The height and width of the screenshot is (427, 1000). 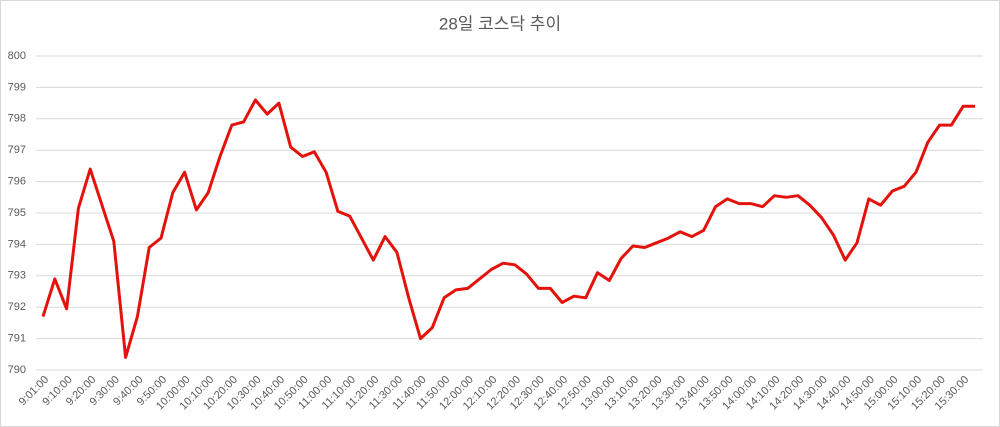 What do you see at coordinates (17, 213) in the screenshot?
I see `y-tick-label: 795` at bounding box center [17, 213].